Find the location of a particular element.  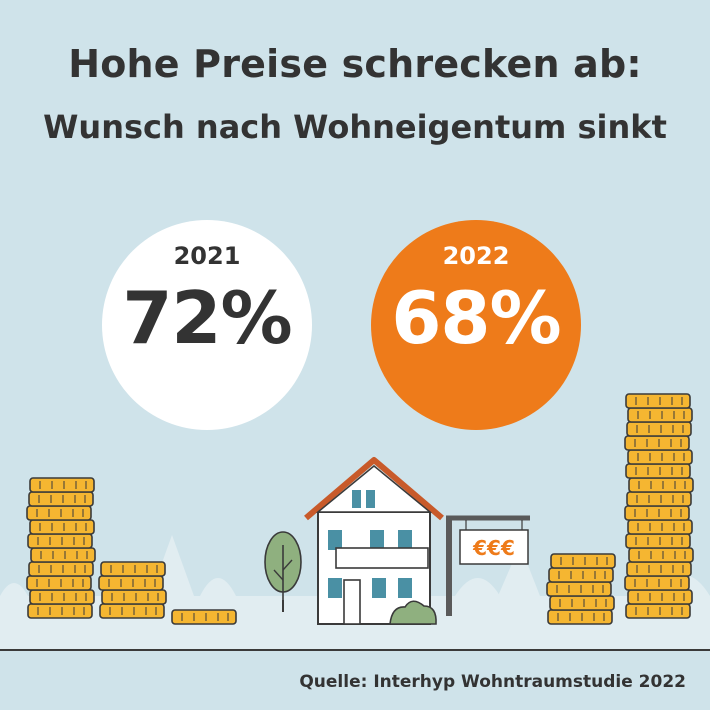

stat-circle-2021: 2021 72% is located at coordinates (207, 325).